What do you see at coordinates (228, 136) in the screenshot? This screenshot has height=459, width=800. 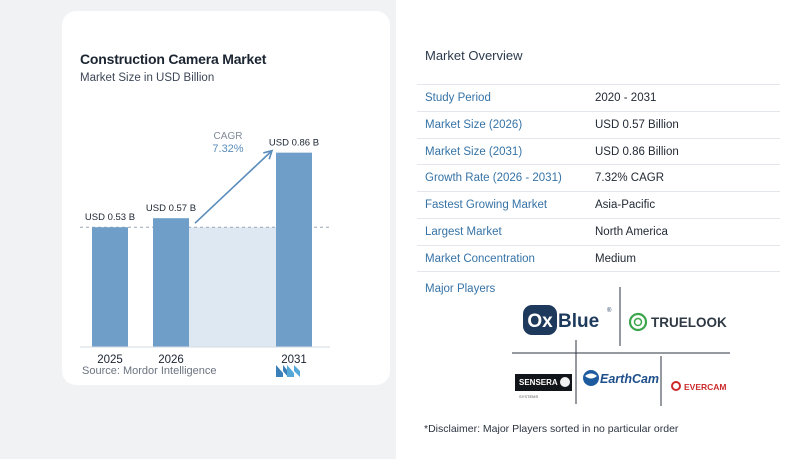 I see `cagr-label: CAGR` at bounding box center [228, 136].